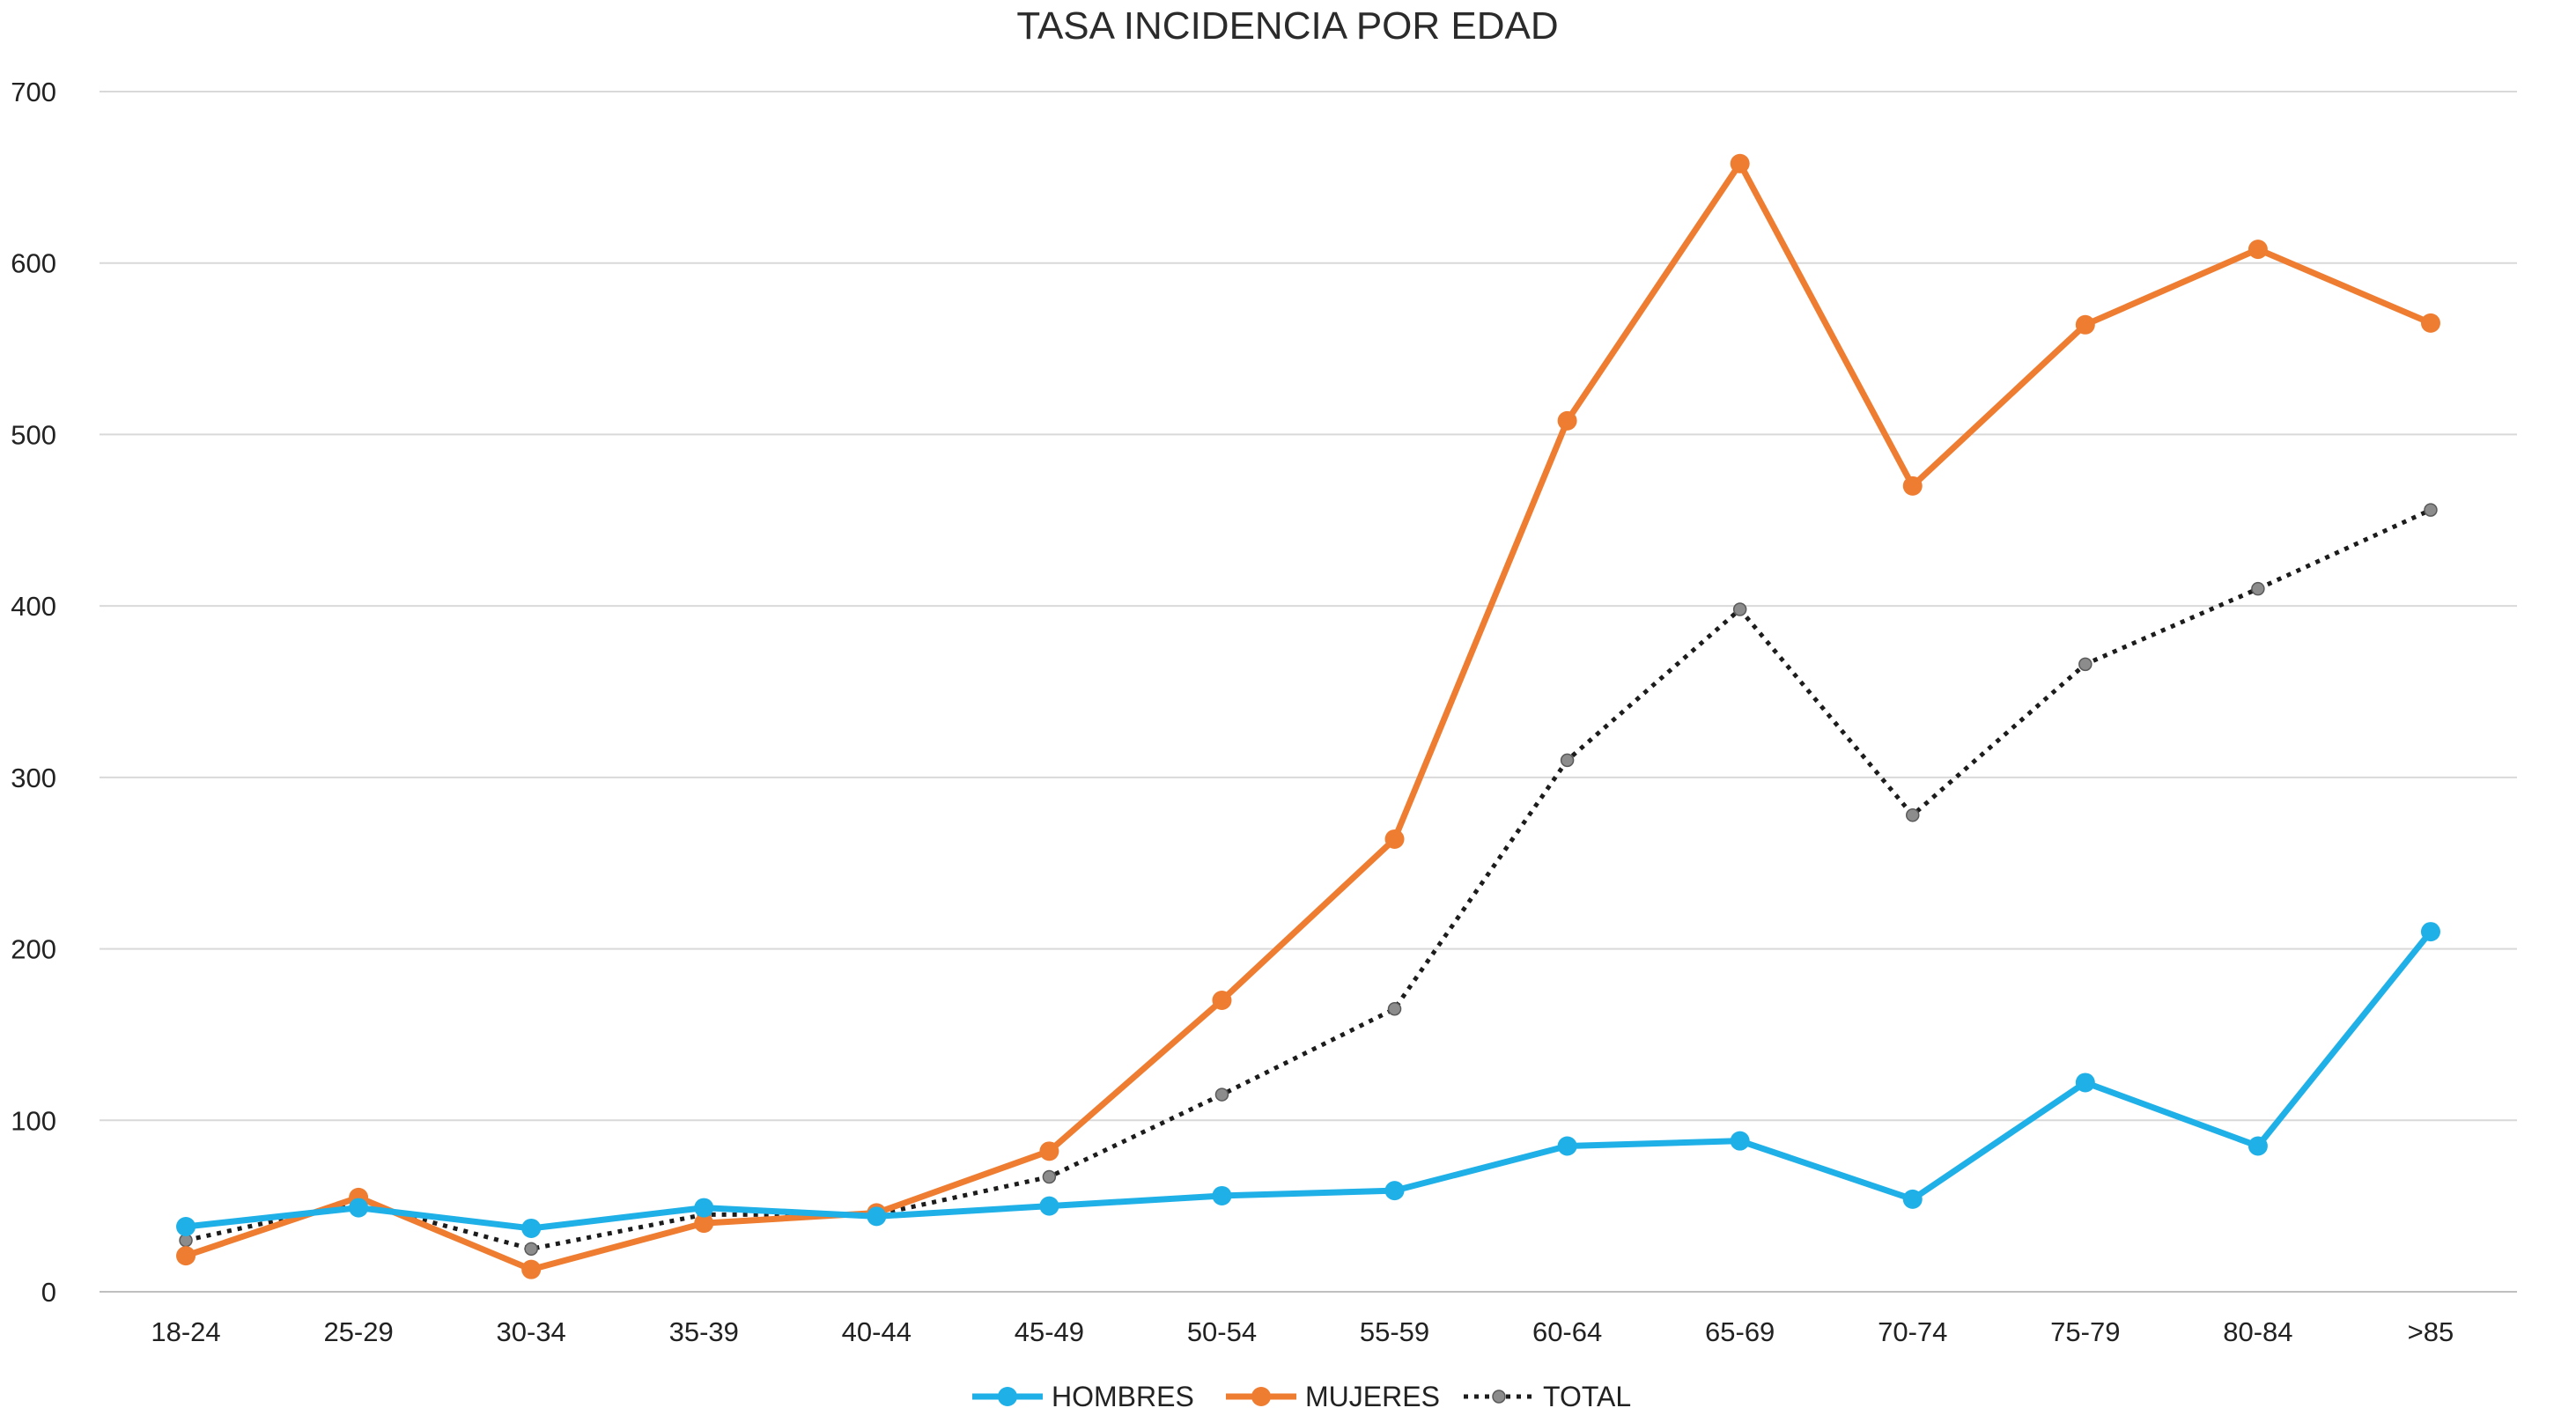  What do you see at coordinates (1587, 1394) in the screenshot?
I see `legend-label: TOTAL` at bounding box center [1587, 1394].